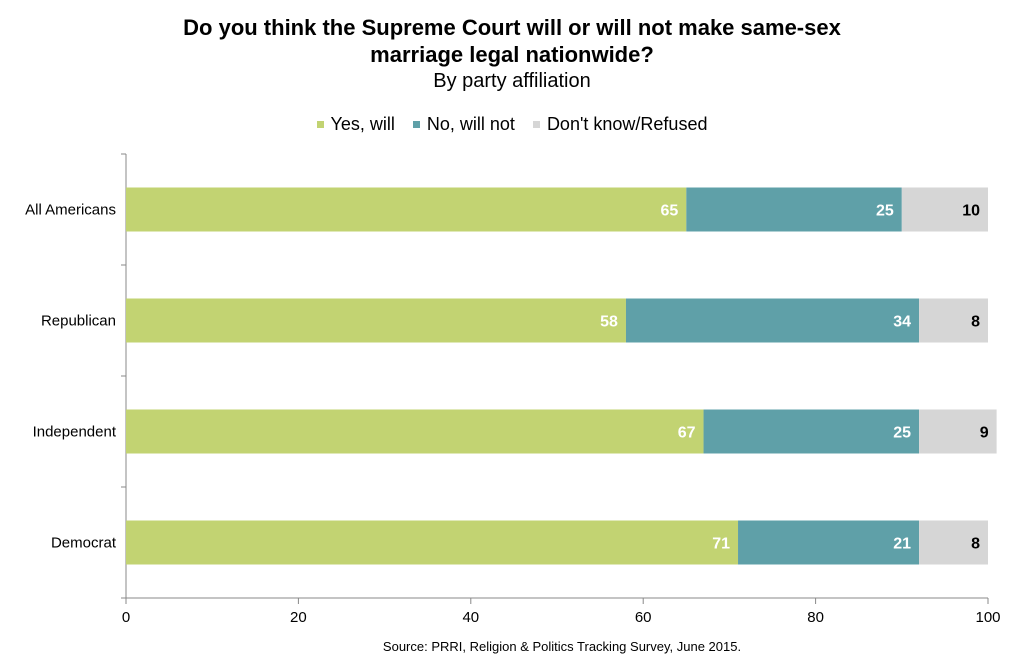  I want to click on chart-title-line-2: marriage legal nationwide?, so click(512, 54).